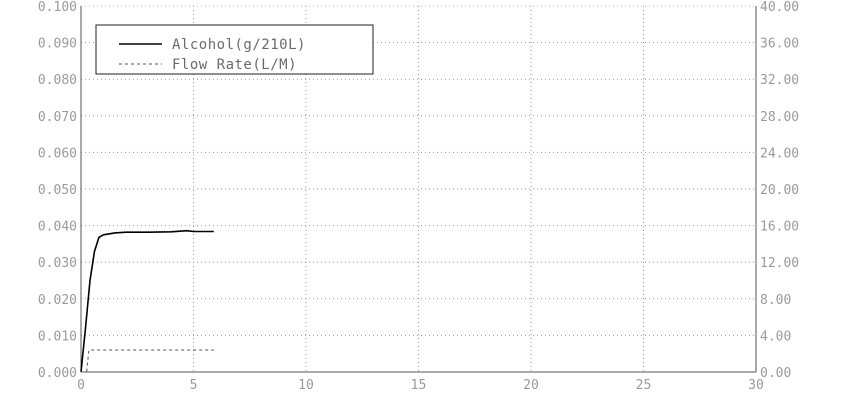 The width and height of the screenshot is (843, 403). What do you see at coordinates (57, 44) in the screenshot?
I see `y-tick-label: 0.090` at bounding box center [57, 44].